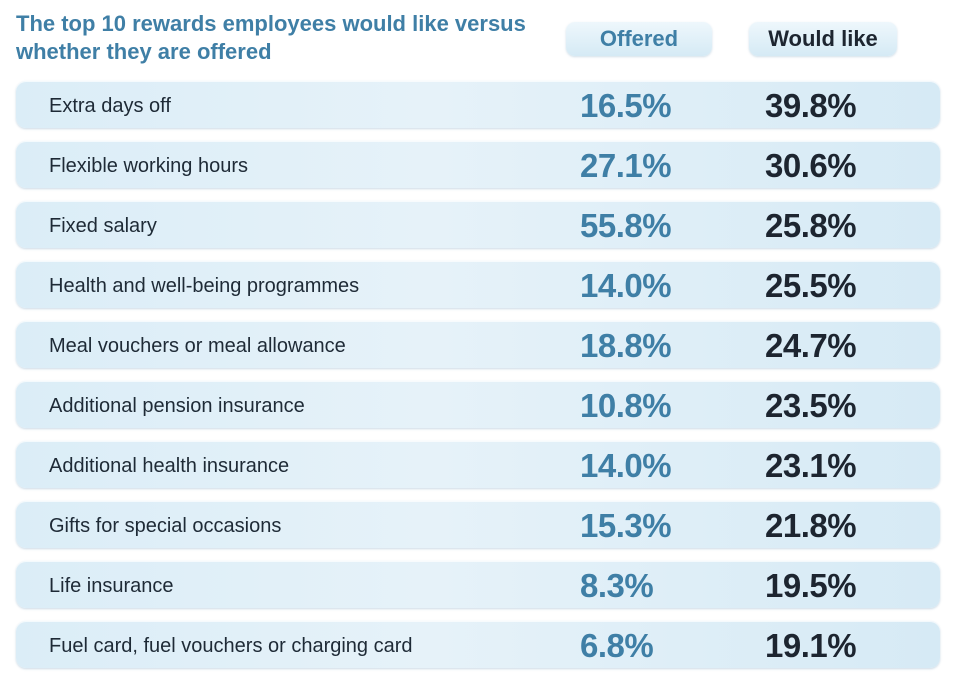 This screenshot has width=960, height=683. What do you see at coordinates (169, 466) in the screenshot?
I see `reward-label: Additional health insurance` at bounding box center [169, 466].